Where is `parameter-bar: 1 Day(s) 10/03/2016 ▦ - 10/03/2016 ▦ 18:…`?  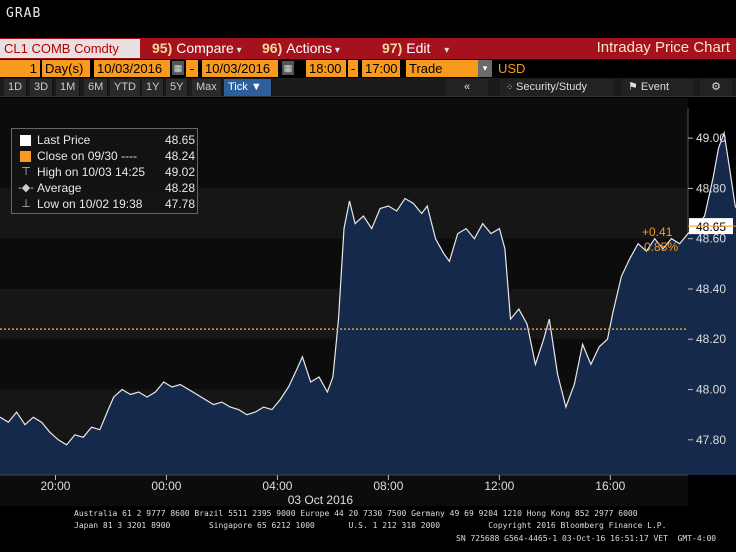
parameter-bar: 1 Day(s) 10/03/2016 ▦ - 10/03/2016 ▦ 18:… is located at coordinates (368, 68).